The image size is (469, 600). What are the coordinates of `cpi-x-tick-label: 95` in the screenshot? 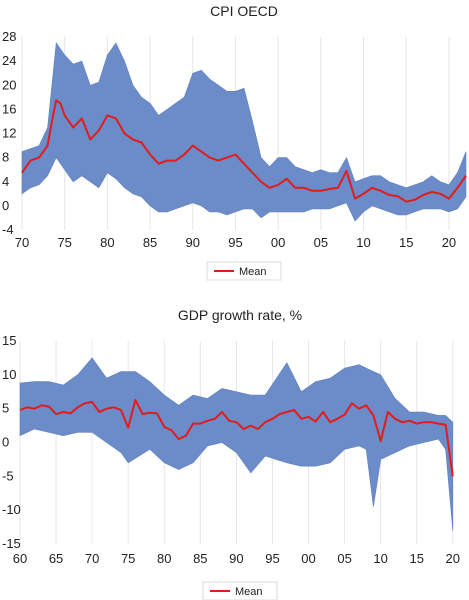 It's located at (235, 242).